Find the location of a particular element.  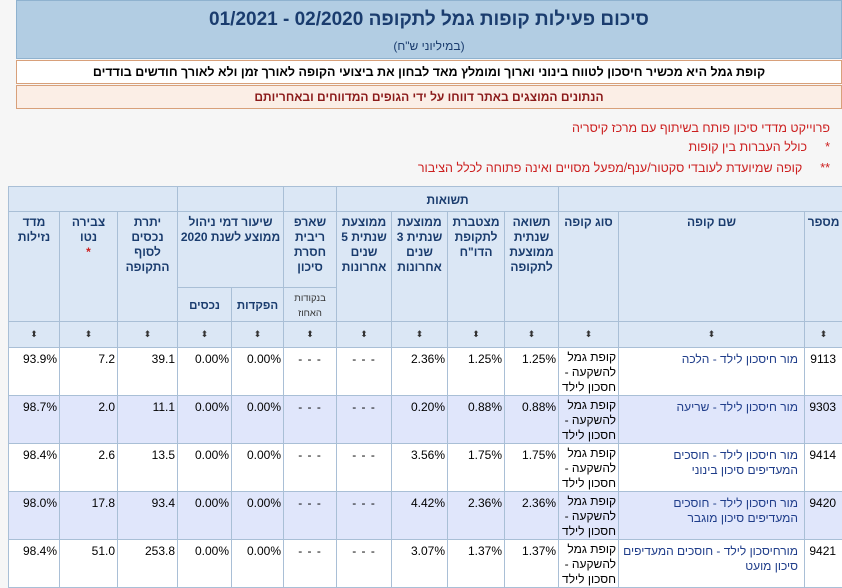

balance-cell: 11.1 is located at coordinates (148, 420).